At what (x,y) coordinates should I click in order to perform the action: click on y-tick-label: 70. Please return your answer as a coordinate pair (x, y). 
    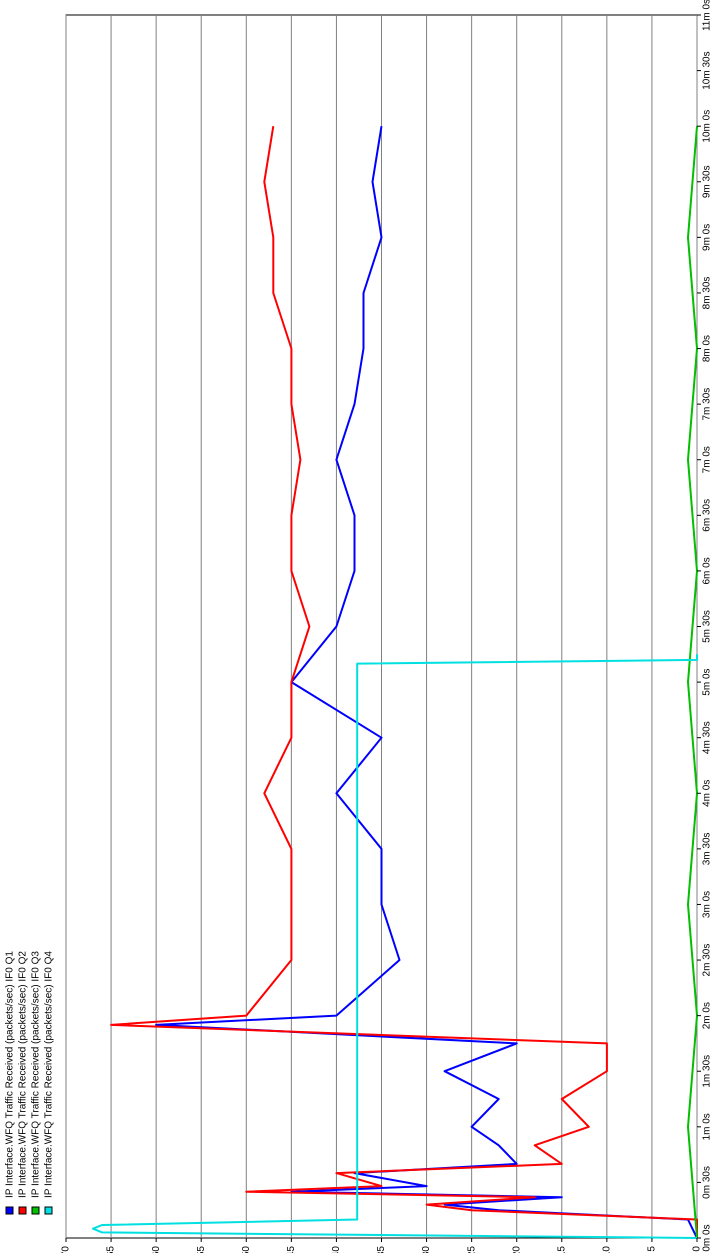
    Looking at the image, I should click on (66, 1249).